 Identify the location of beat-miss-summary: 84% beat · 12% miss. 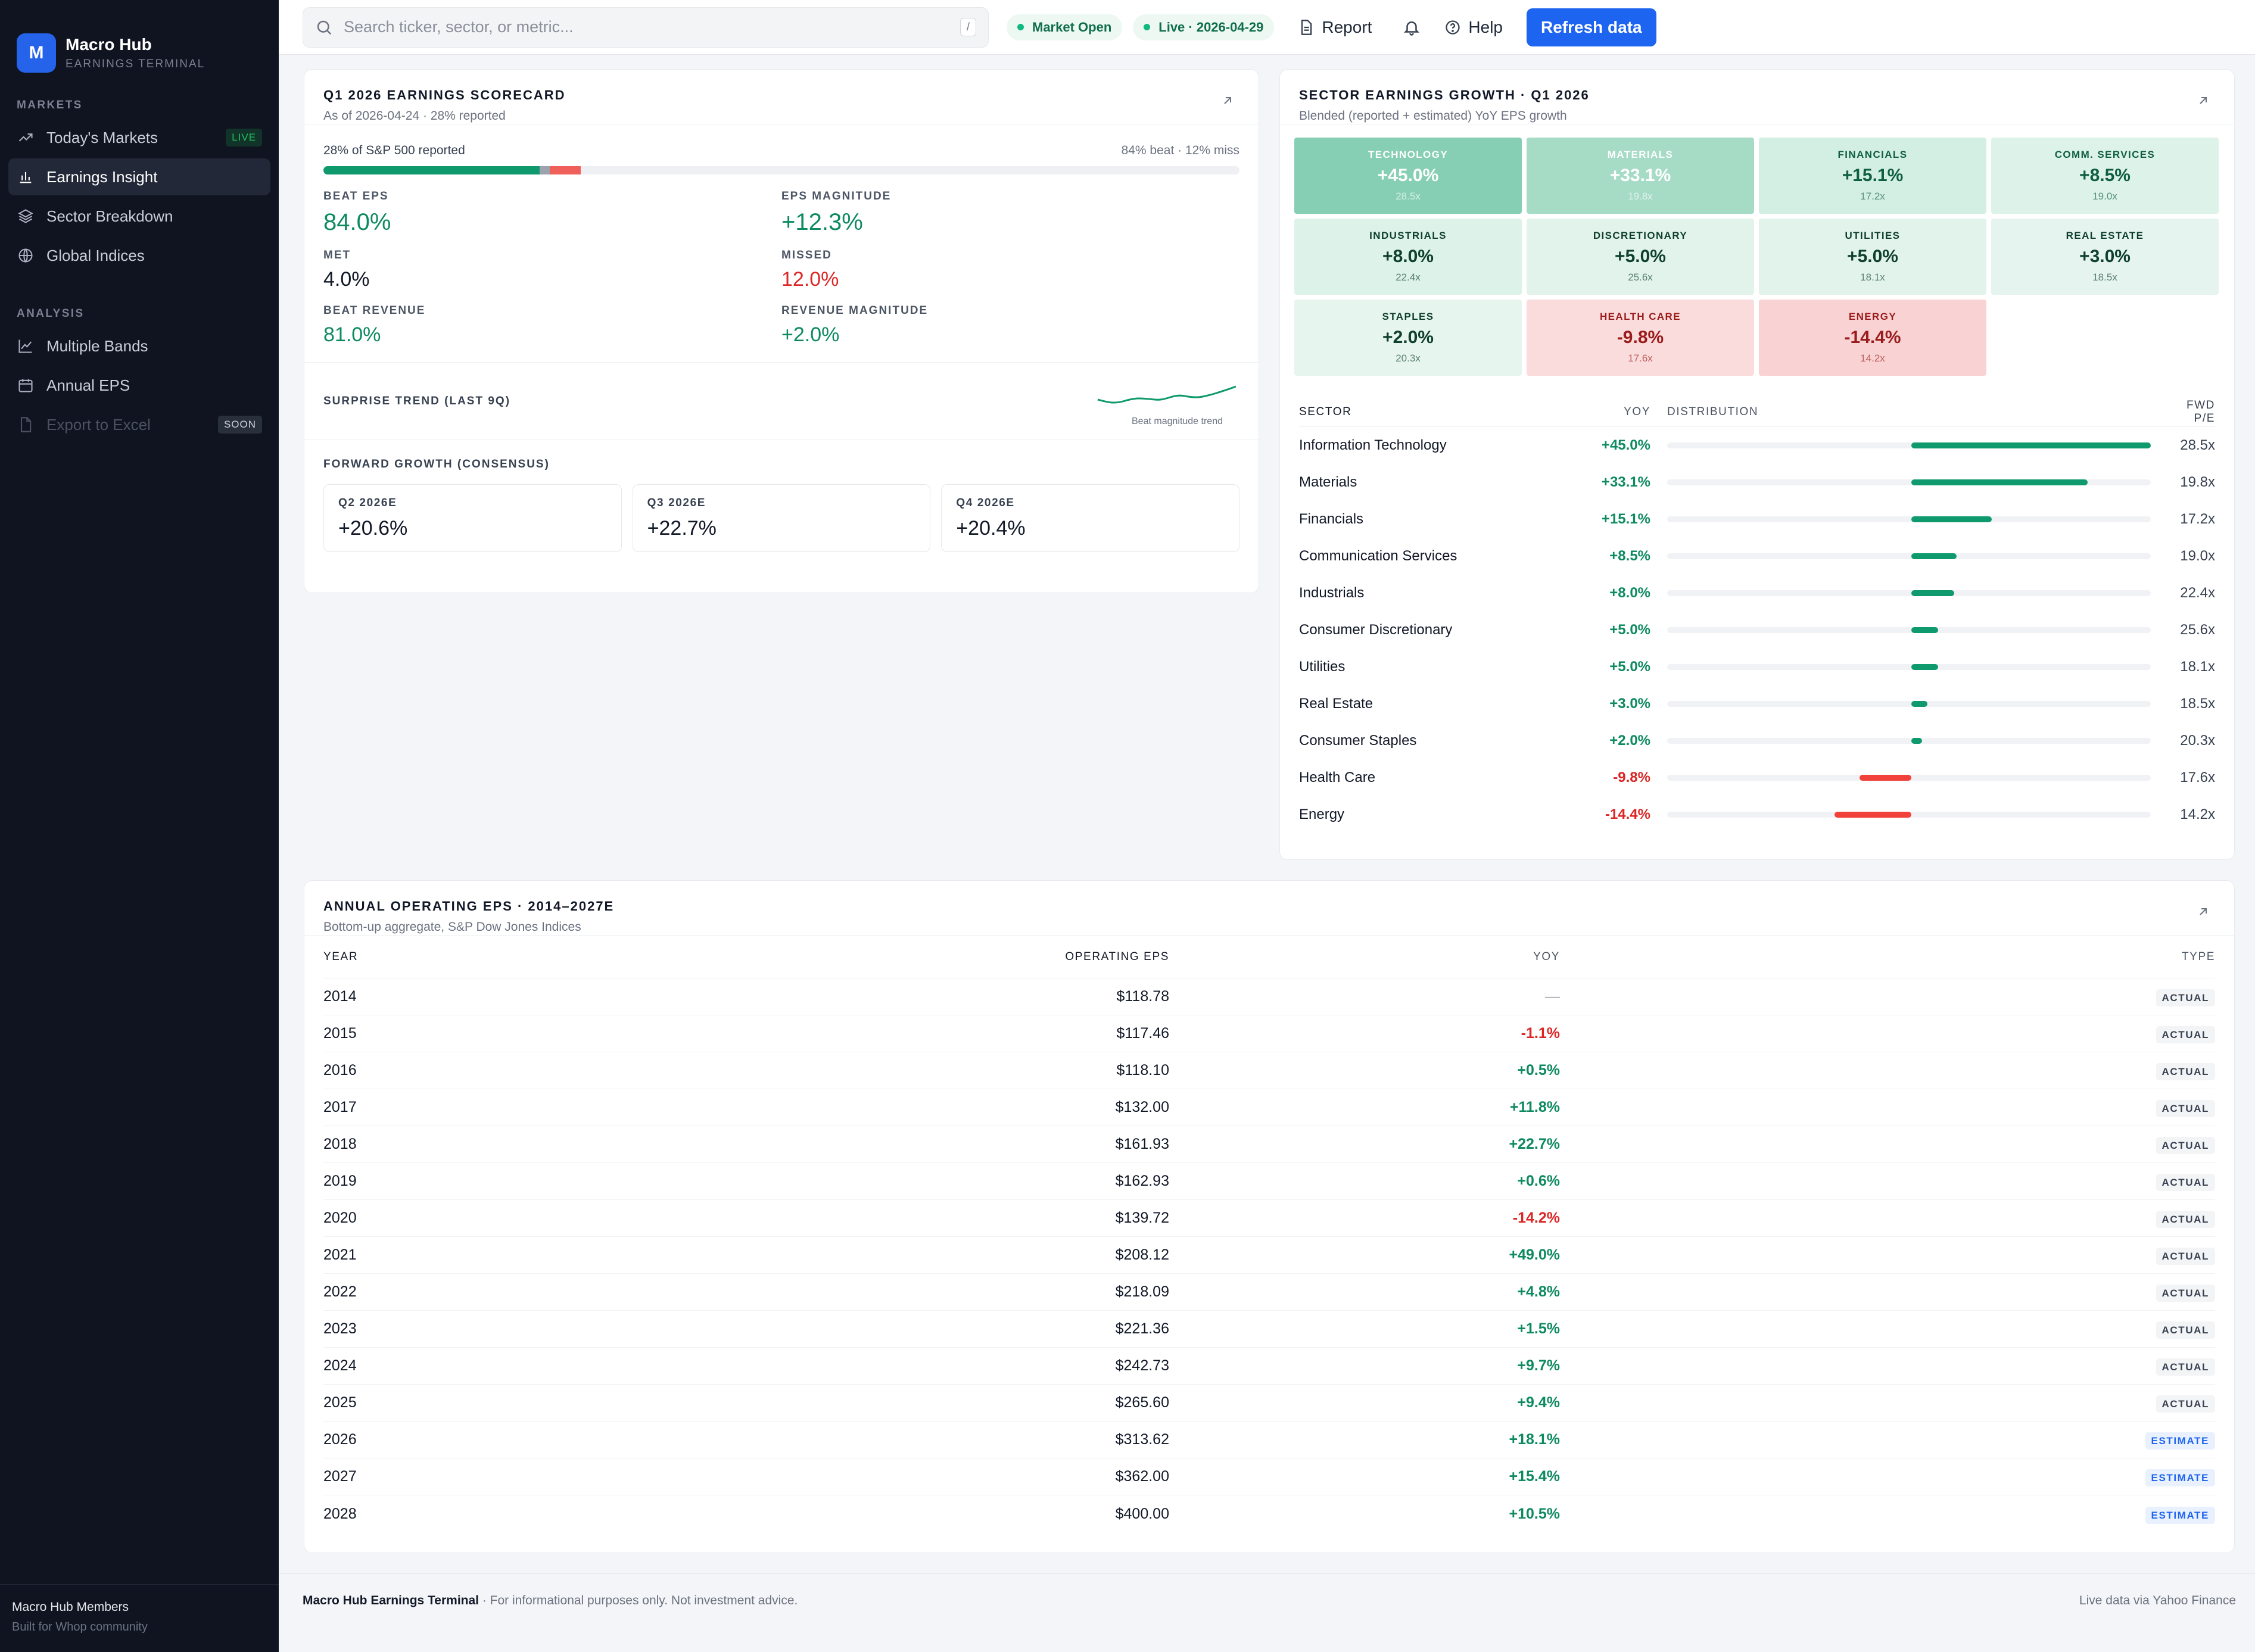
(1180, 150).